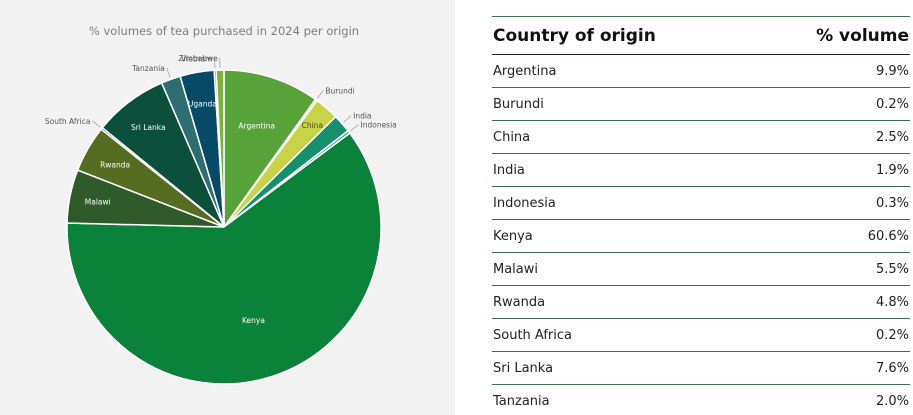 This screenshot has height=415, width=913. Describe the element at coordinates (833, 35) in the screenshot. I see `volume-column-header: % volume` at that location.